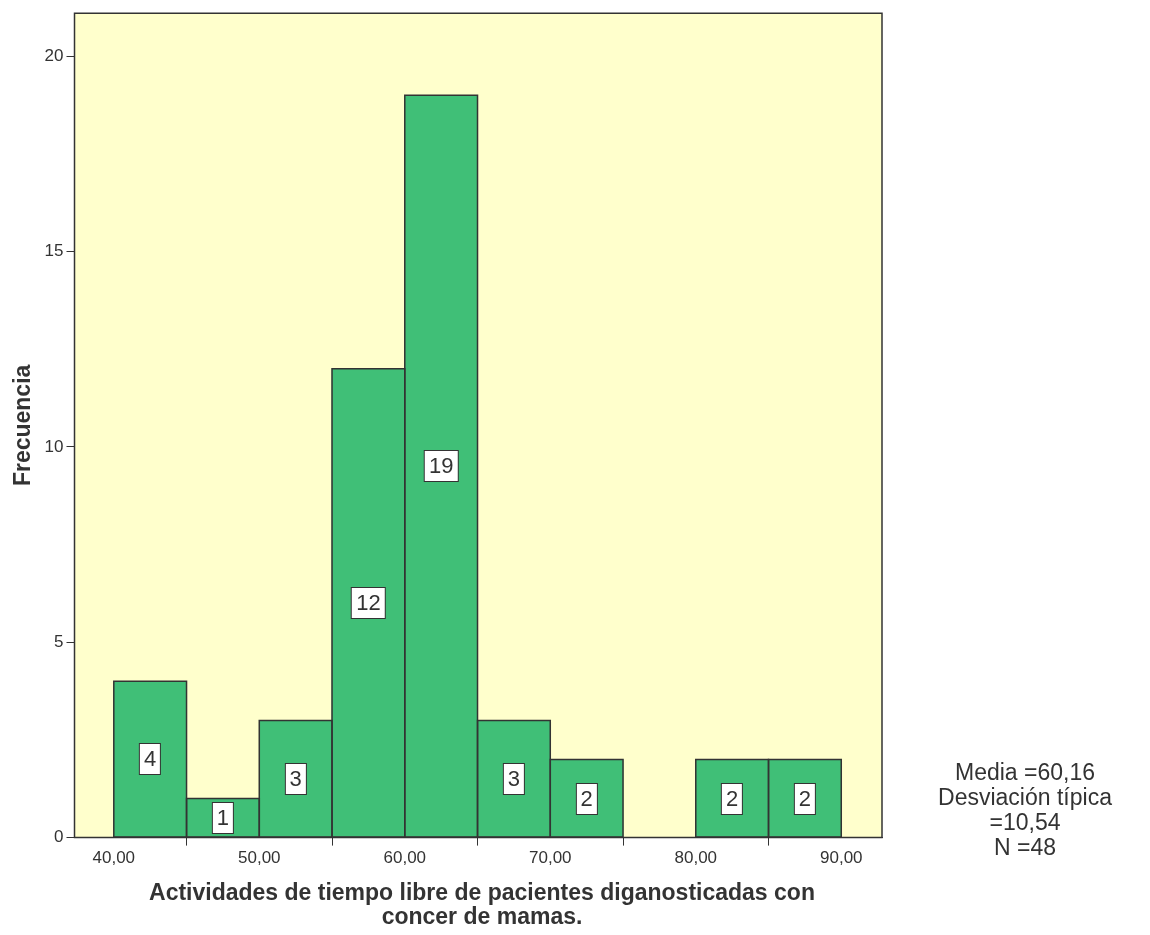  Describe the element at coordinates (22, 425) in the screenshot. I see `y-axis-title: Frecuencia` at that location.